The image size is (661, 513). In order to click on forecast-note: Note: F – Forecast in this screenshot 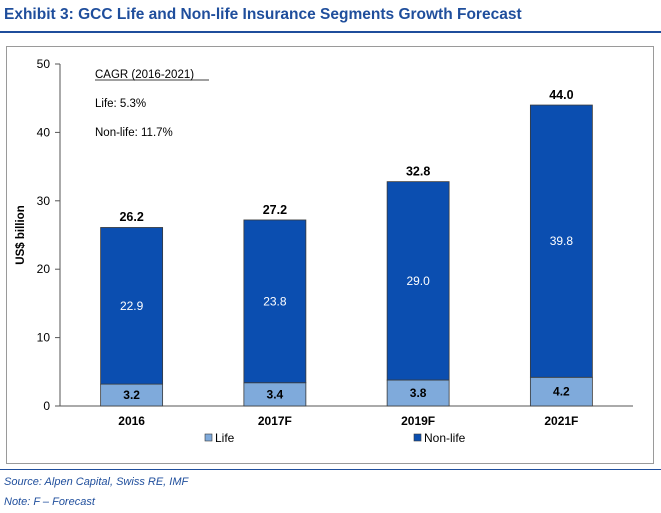, I will do `click(49, 502)`.